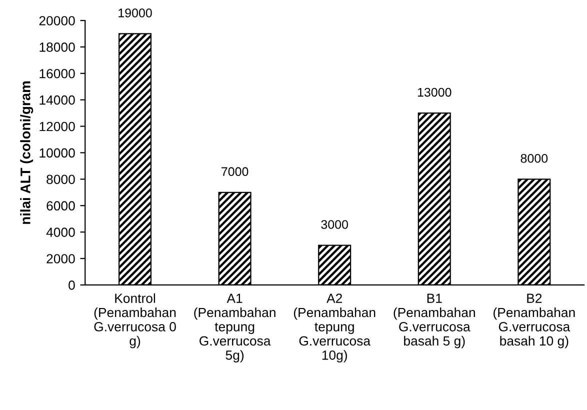  I want to click on x-tick-label: B2 (Penambahan G.verrucosa basah 10 g), so click(534, 321).